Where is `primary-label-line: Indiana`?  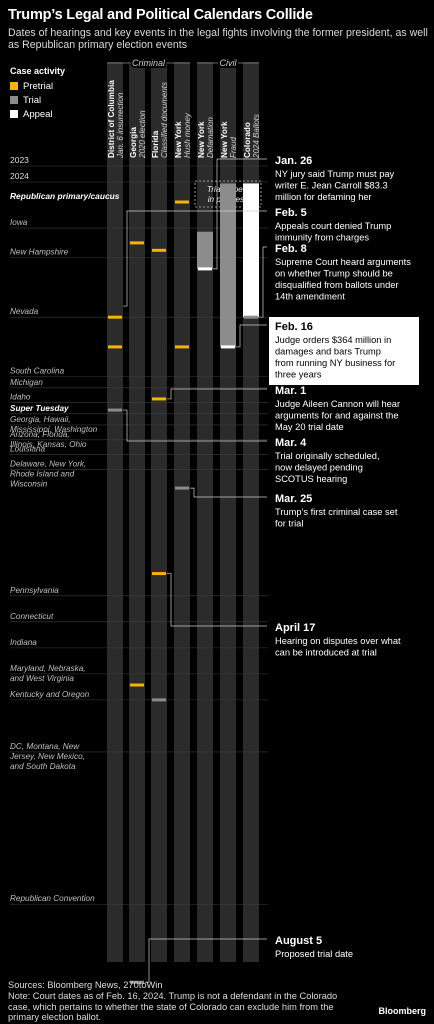
primary-label-line: Indiana is located at coordinates (23, 642).